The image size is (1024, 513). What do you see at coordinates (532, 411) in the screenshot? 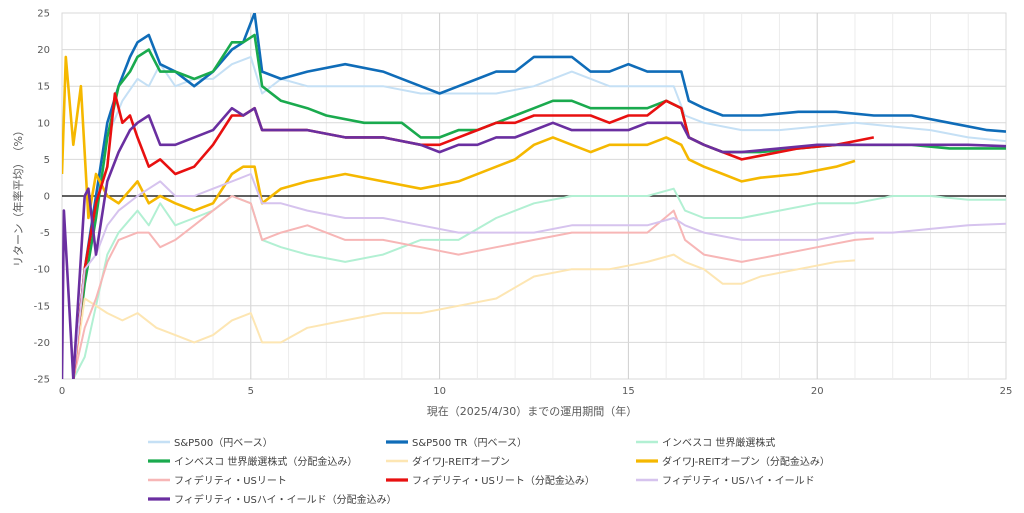
I see `x-axis-label: 現在（2025/4/30）までの運用期間（年）` at bounding box center [532, 411].